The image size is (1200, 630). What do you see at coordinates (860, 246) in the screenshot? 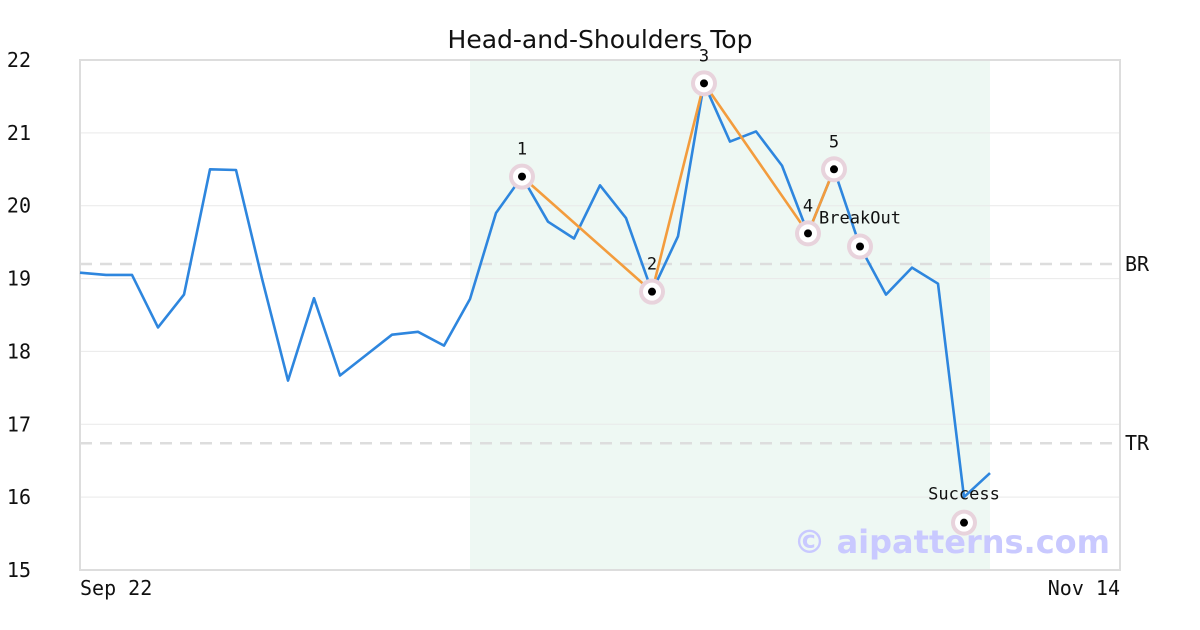
I see `event-point-breakout-dot` at bounding box center [860, 246].